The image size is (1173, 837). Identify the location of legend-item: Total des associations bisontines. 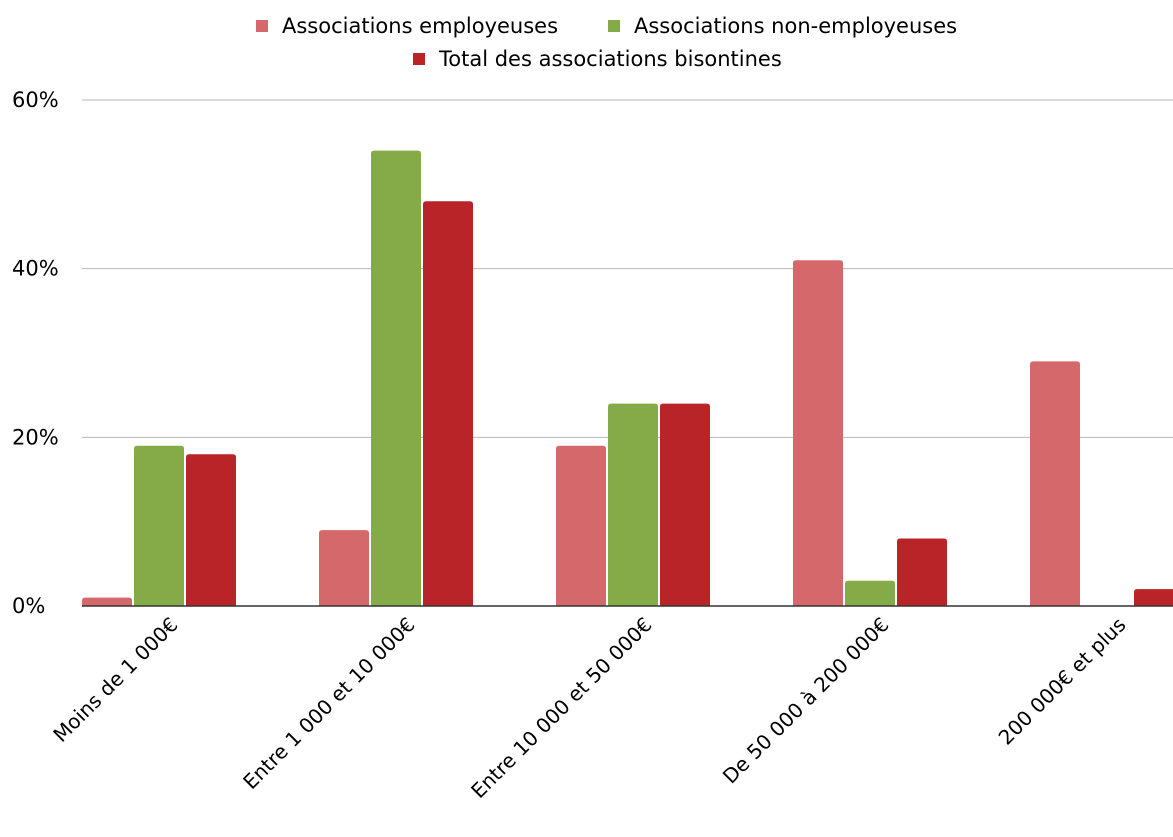
(597, 59).